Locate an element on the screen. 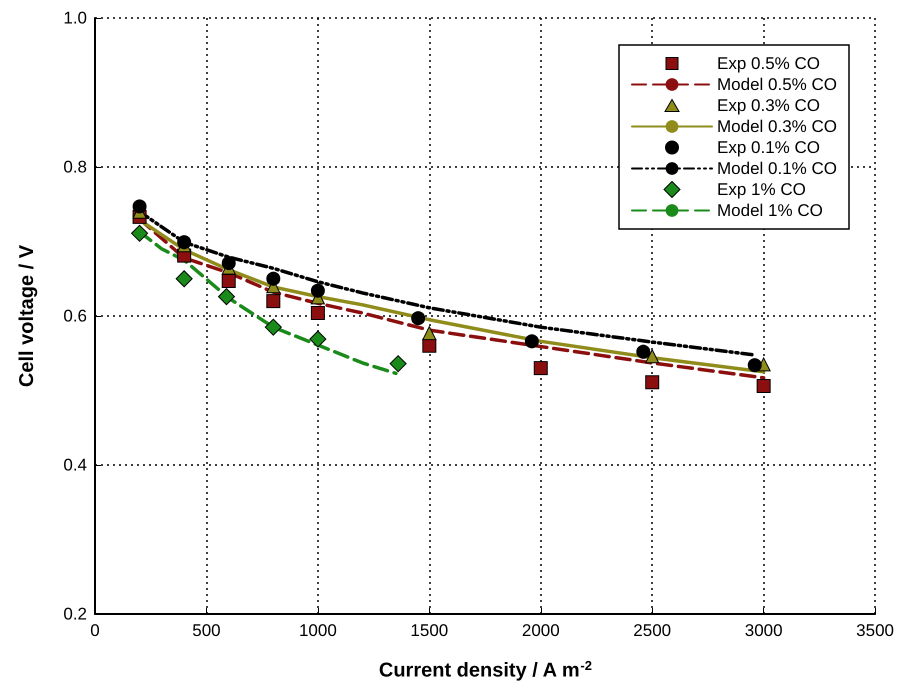 The image size is (897, 693). legend-label: Model 0.3% CO is located at coordinates (777, 126).